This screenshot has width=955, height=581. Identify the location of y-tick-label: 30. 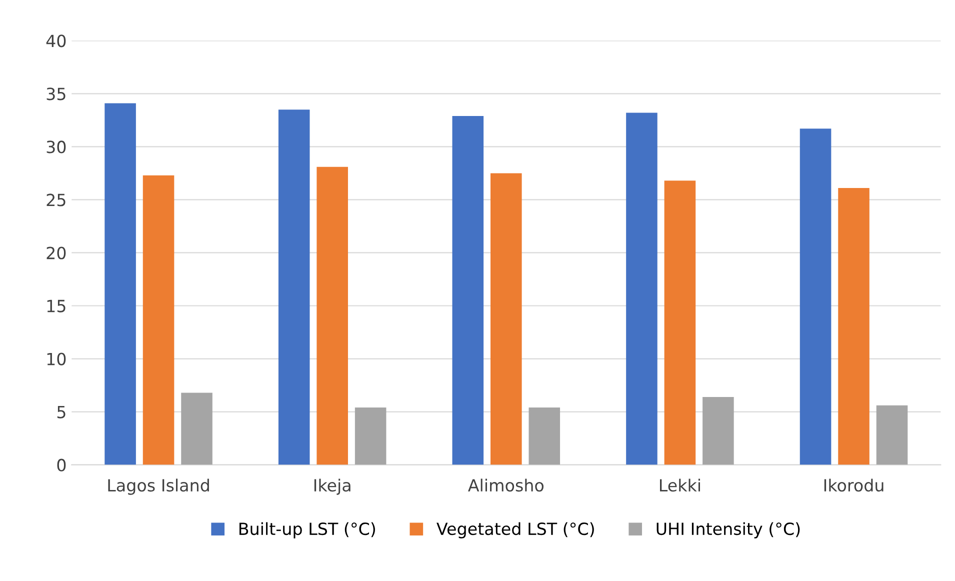
(56, 147).